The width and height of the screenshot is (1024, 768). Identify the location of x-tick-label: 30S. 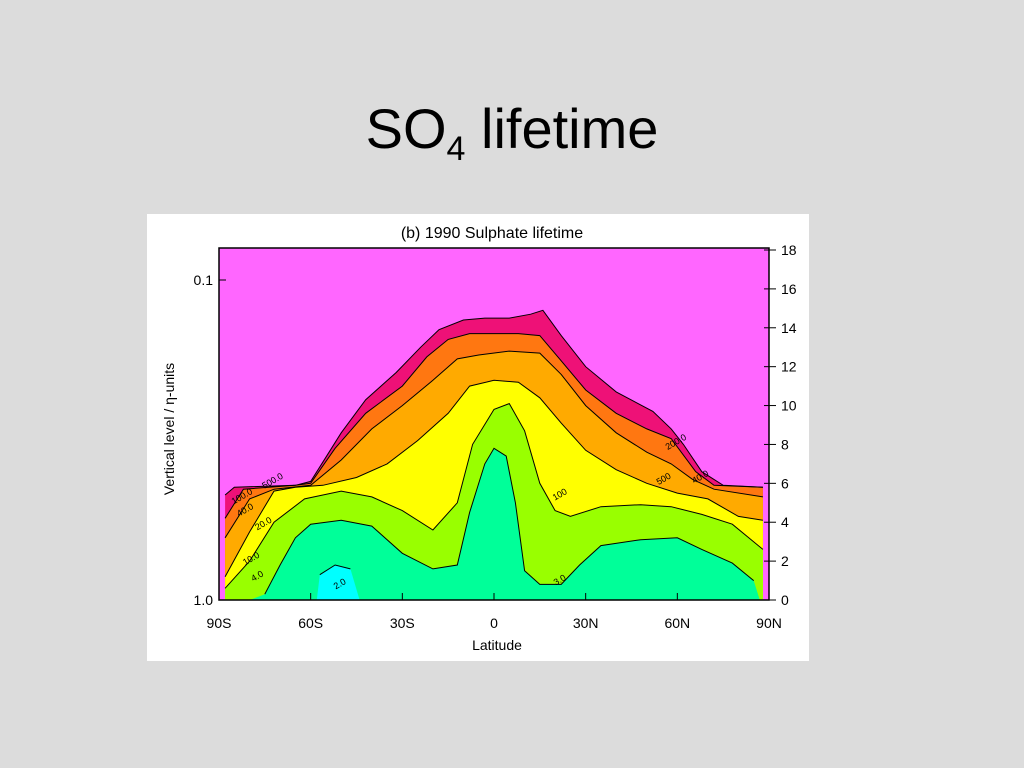
(402, 623).